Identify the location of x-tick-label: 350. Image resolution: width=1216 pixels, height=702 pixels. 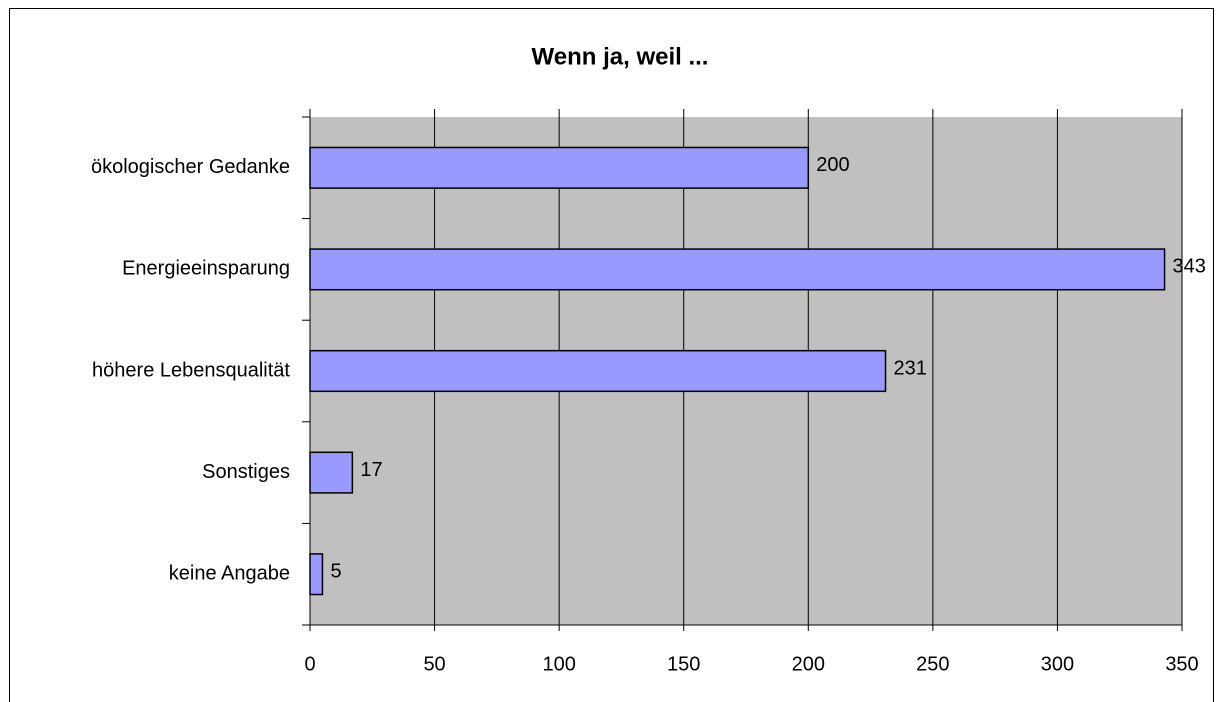
(1181, 664).